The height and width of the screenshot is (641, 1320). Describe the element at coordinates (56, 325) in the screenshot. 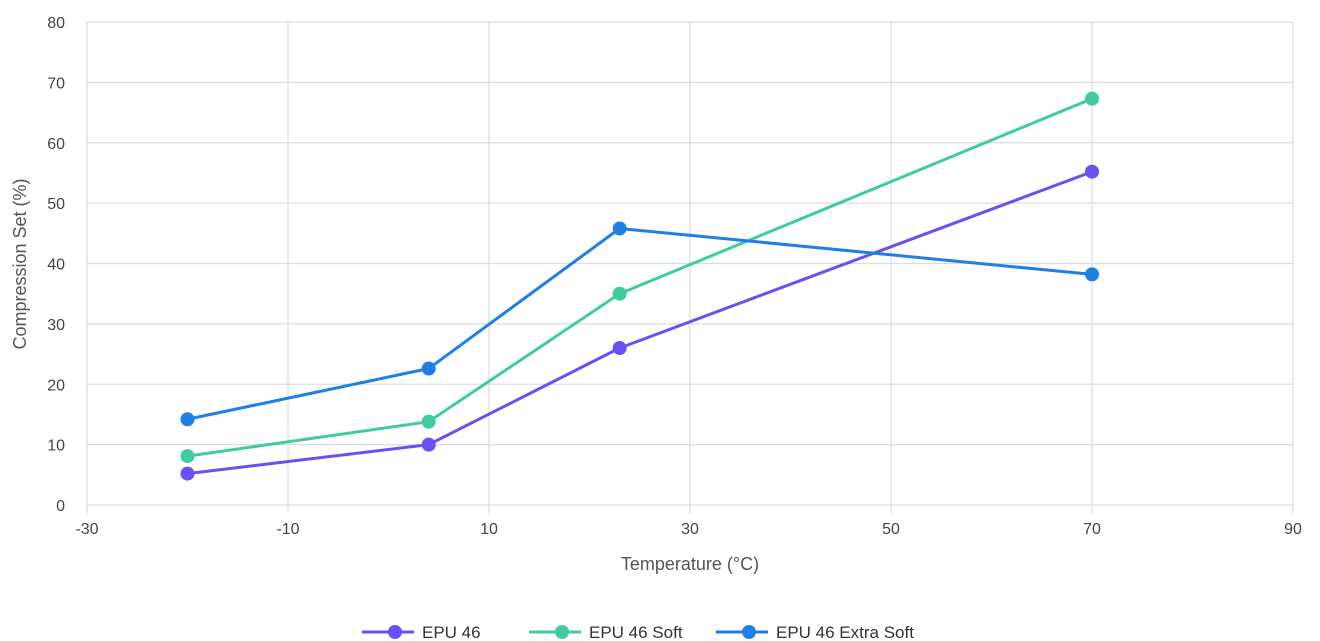

I see `y-tick-label: 30` at that location.